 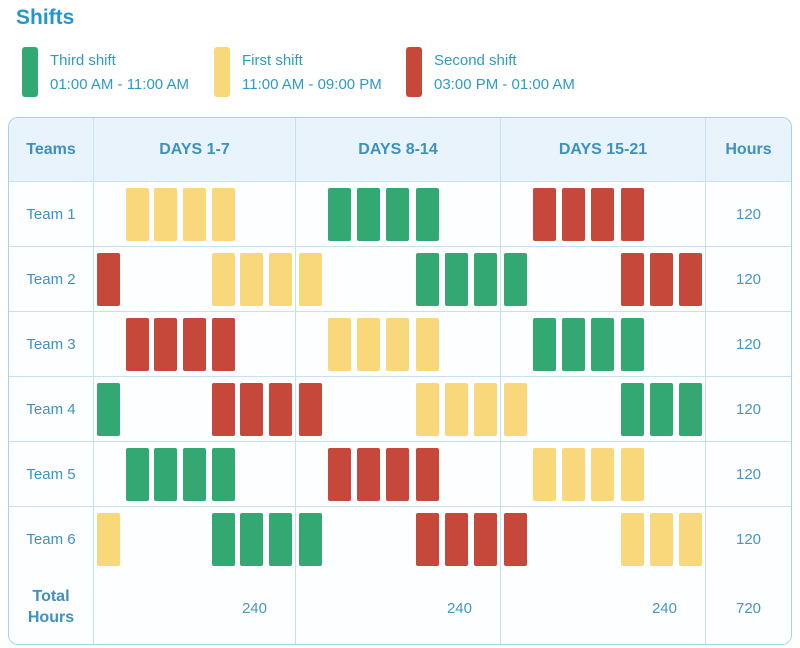 I want to click on total-hours-value: 720, so click(x=748, y=608).